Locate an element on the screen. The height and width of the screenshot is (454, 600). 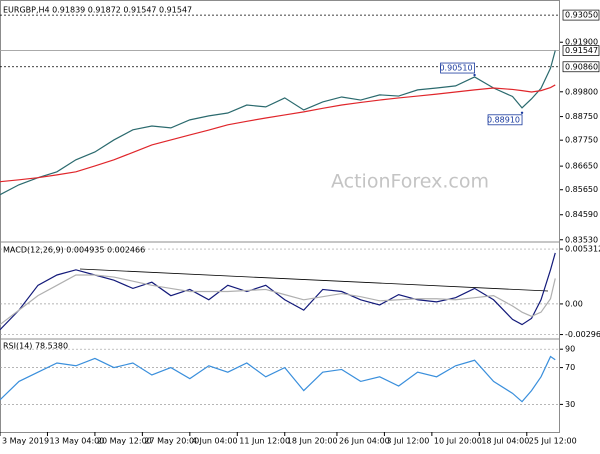
y-tick-label: 0.86650 is located at coordinates (581, 166).